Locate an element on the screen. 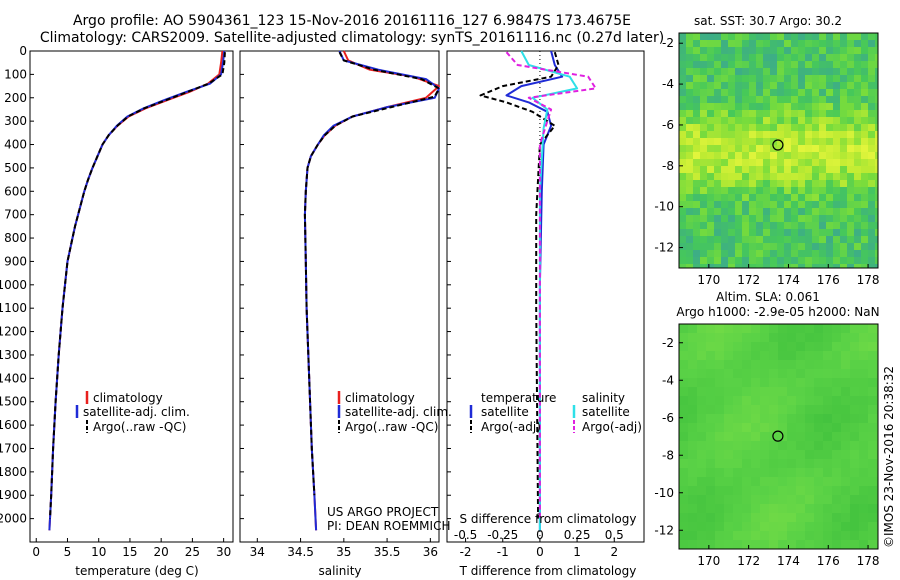 The width and height of the screenshot is (900, 580). x-tick-label: 34 is located at coordinates (257, 552).